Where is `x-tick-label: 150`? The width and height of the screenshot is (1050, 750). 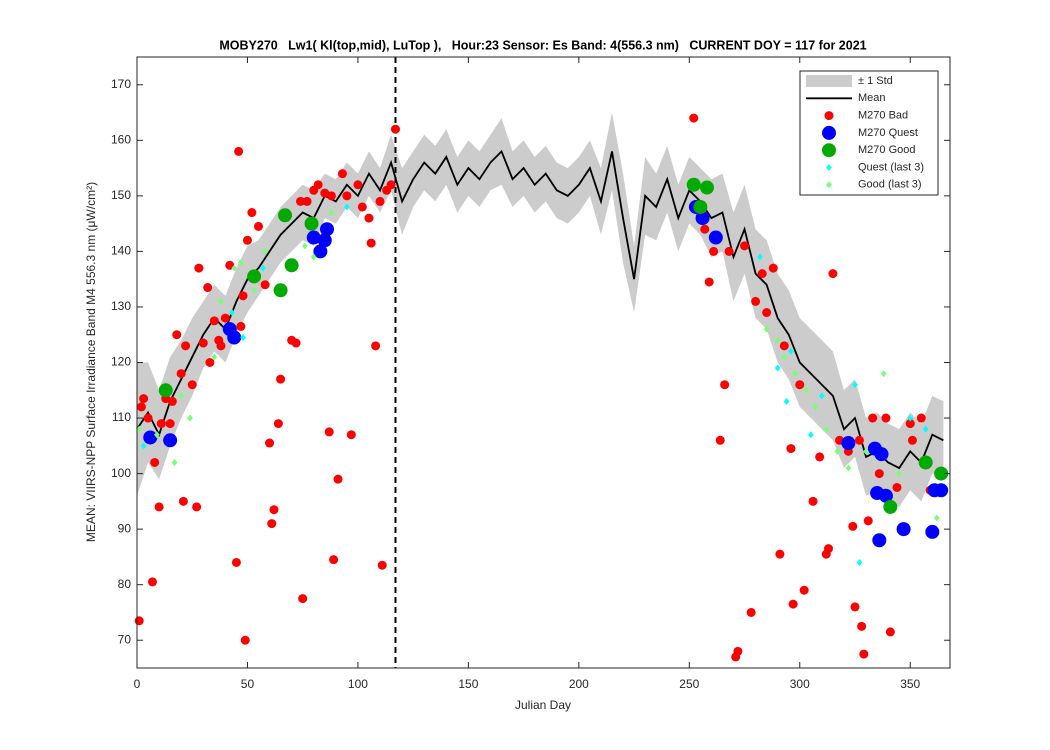 x-tick-label: 150 is located at coordinates (468, 684).